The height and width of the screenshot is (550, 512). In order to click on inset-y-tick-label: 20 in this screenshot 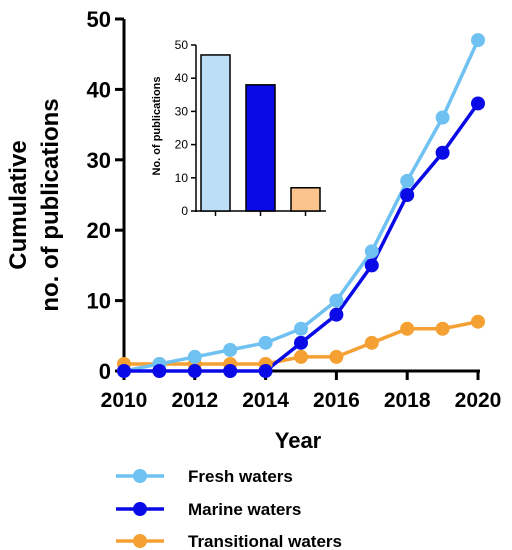, I will do `click(182, 145)`.